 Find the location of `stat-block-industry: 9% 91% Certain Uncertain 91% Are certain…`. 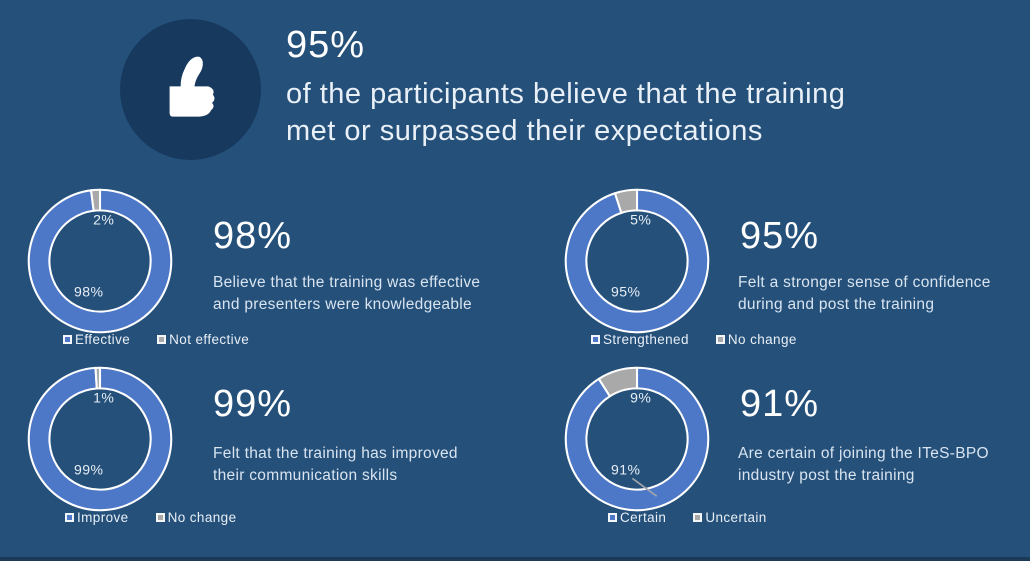

stat-block-industry: 9% 91% Certain Uncertain 91% Are certain… is located at coordinates (796, 450).